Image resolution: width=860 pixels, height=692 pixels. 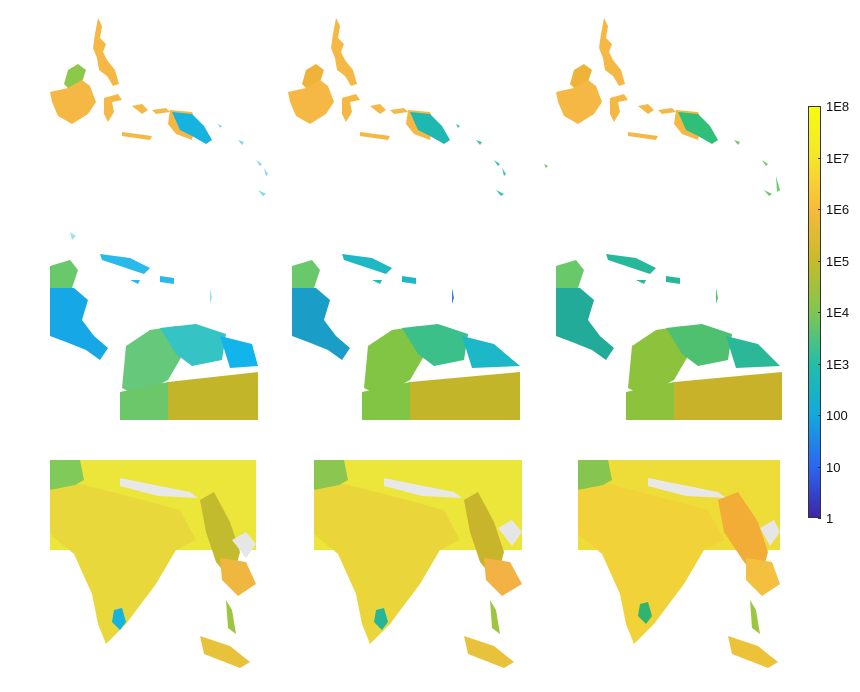 What do you see at coordinates (838, 209) in the screenshot?
I see `colorbar-tick-label: 1E6` at bounding box center [838, 209].